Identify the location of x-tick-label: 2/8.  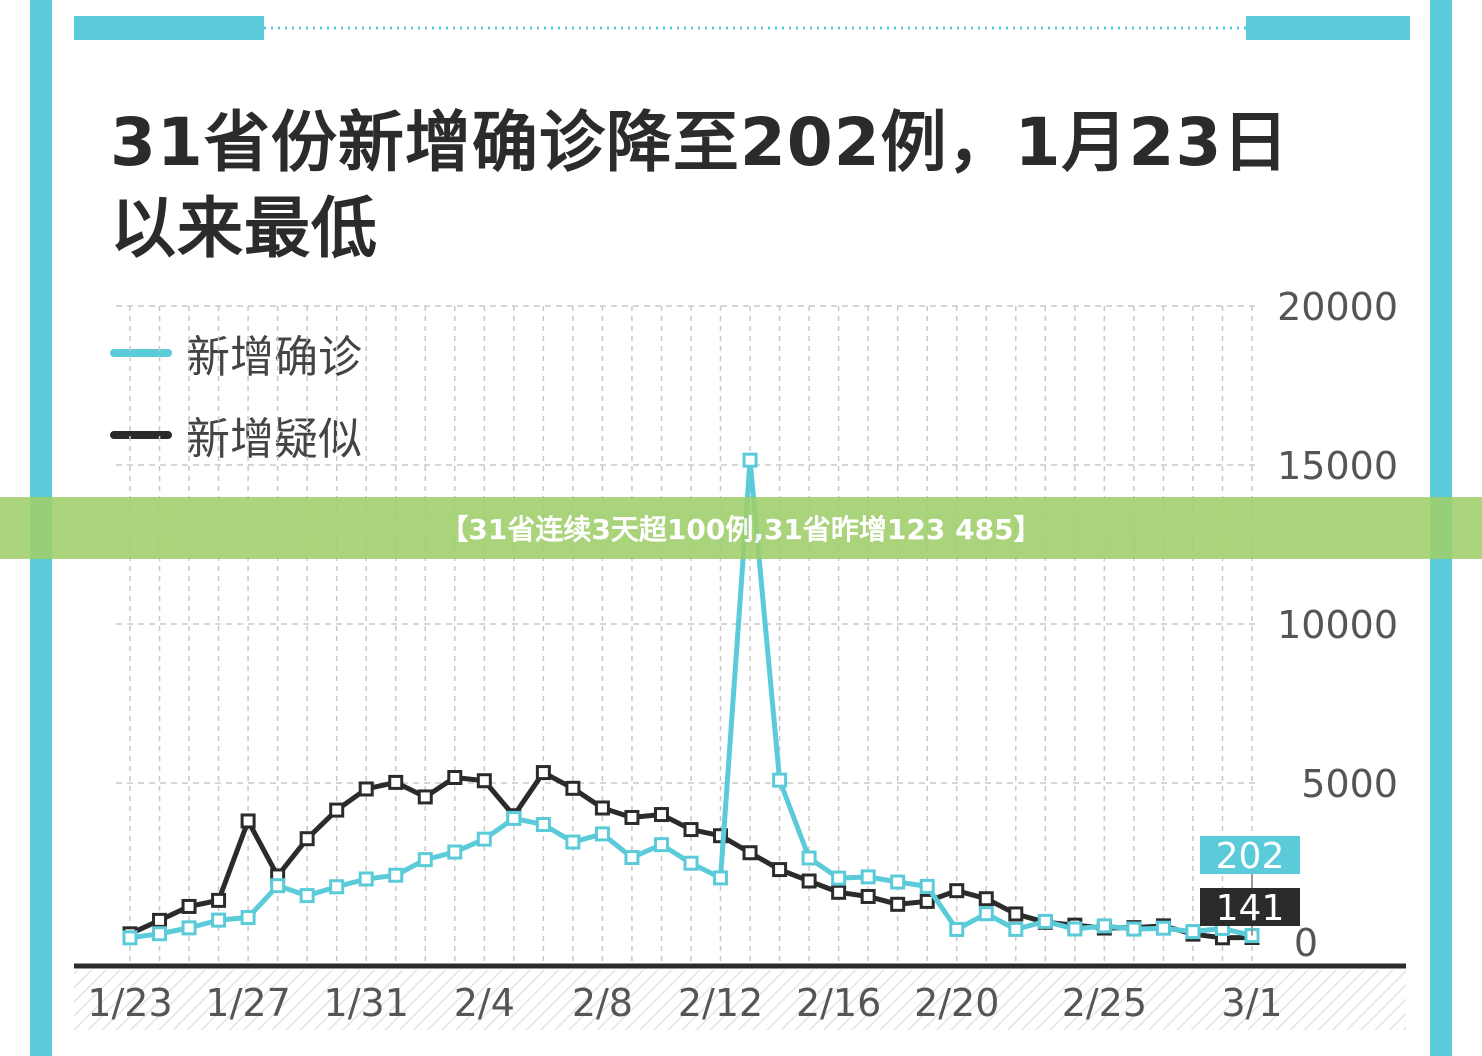
(602, 1003).